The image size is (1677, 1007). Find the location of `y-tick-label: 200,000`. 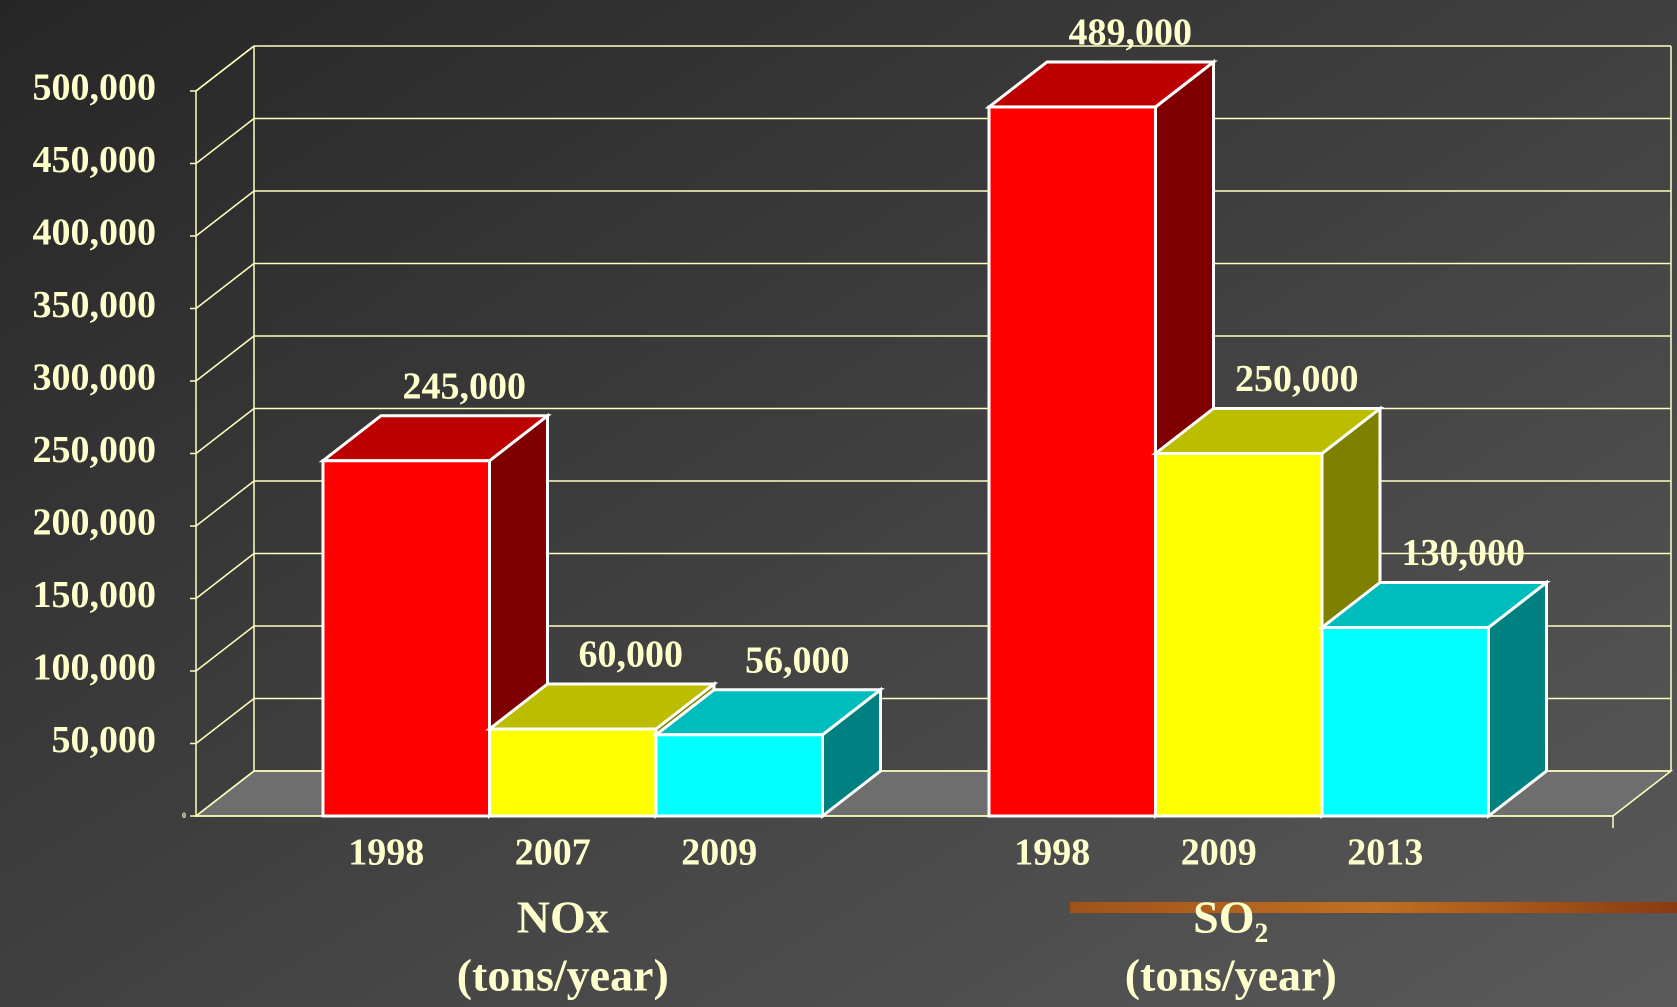

y-tick-label: 200,000 is located at coordinates (95, 523).